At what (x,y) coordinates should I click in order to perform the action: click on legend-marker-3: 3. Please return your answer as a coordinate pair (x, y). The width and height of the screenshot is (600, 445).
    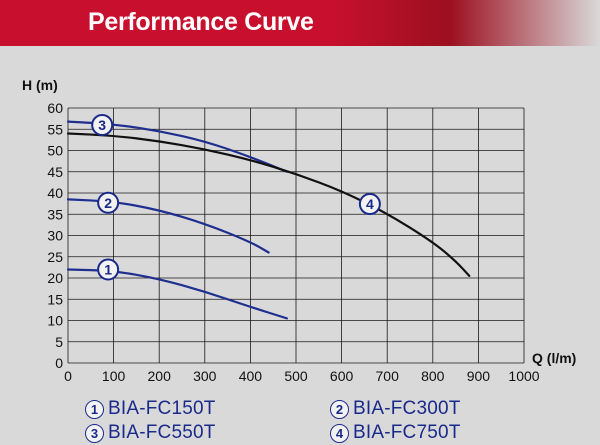
    Looking at the image, I should click on (94, 433).